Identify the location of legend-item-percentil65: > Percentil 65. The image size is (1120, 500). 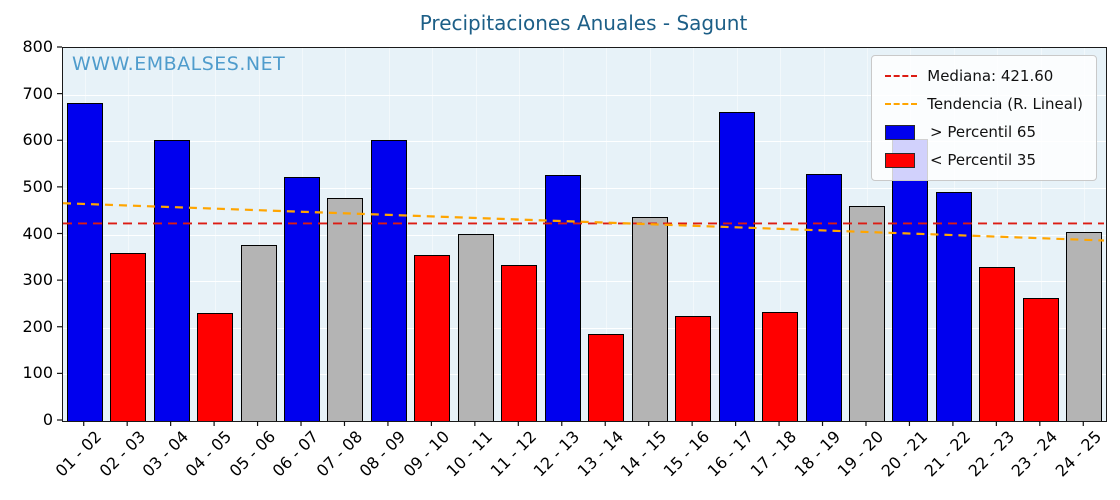
(984, 132).